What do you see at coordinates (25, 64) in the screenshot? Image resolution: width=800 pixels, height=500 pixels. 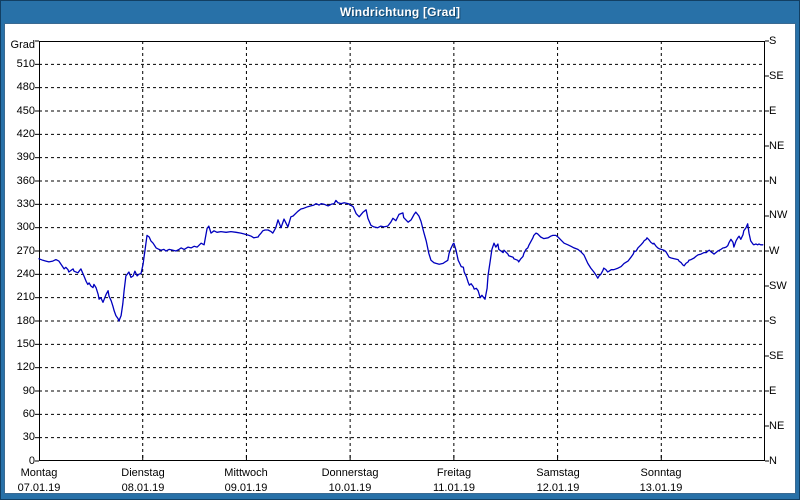 I see `y-left-tick-label: 510` at bounding box center [25, 64].